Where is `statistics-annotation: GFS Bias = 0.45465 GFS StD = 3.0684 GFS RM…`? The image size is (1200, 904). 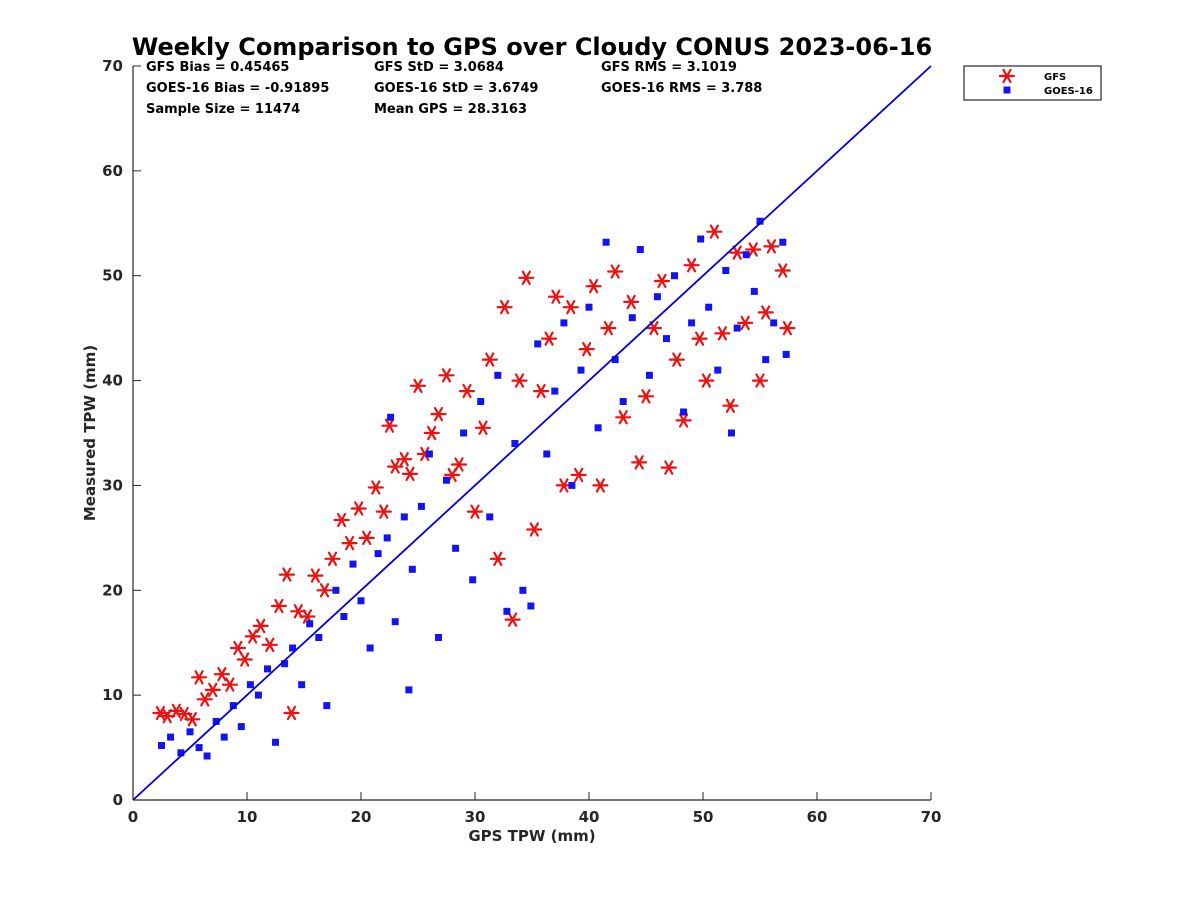 statistics-annotation: GFS Bias = 0.45465 GFS StD = 3.0684 GFS RM… is located at coordinates (454, 88).